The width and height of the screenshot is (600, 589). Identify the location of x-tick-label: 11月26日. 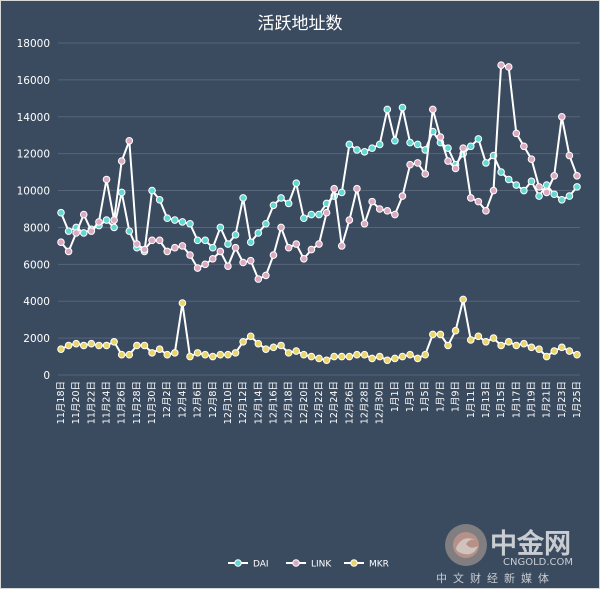
(122, 402).